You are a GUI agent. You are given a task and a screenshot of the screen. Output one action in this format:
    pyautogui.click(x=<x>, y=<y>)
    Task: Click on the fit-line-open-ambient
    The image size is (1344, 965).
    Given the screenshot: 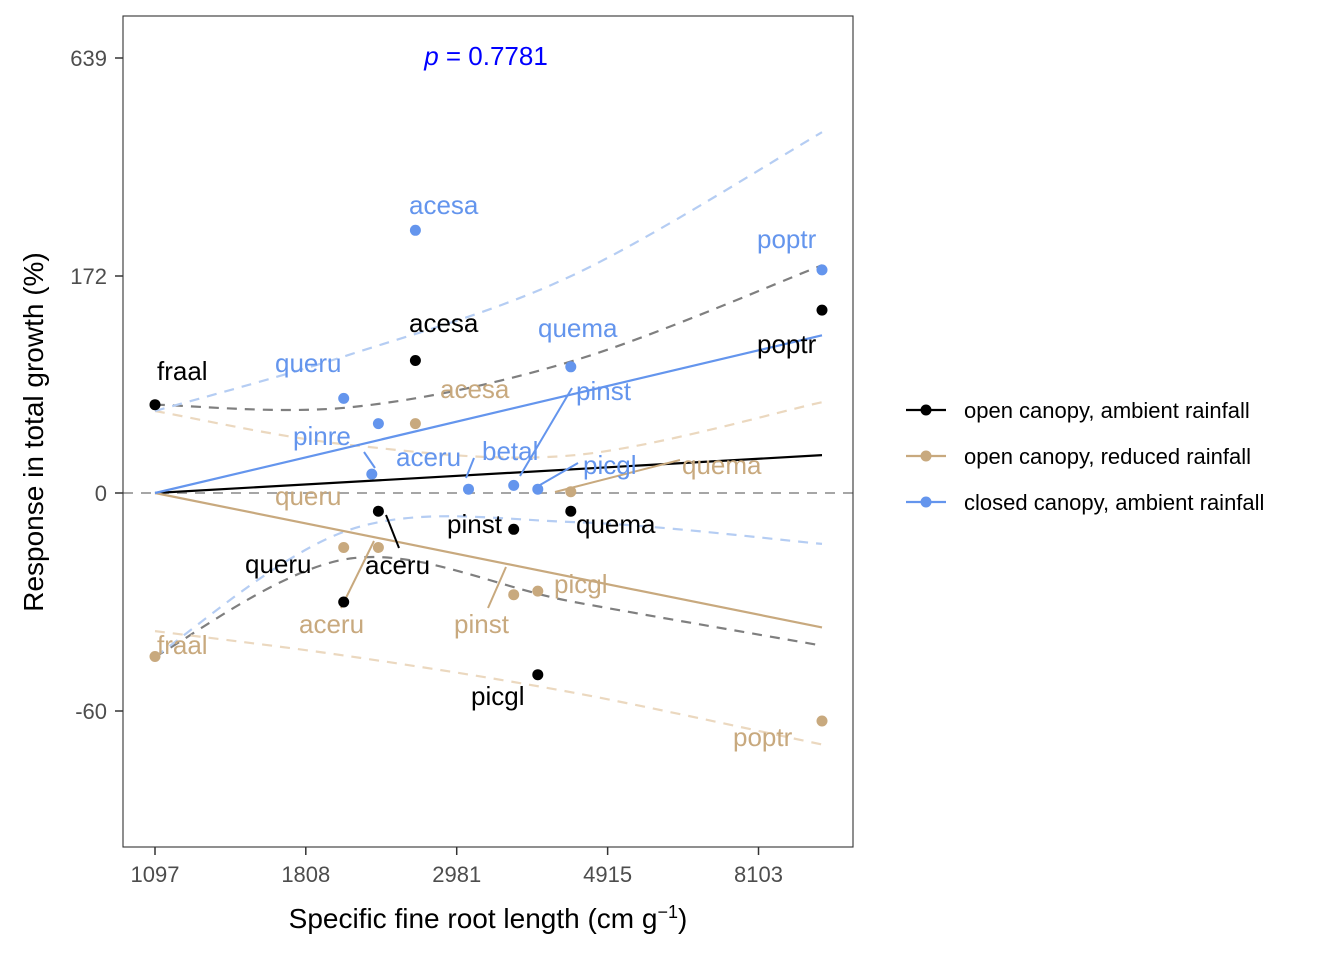 What is the action you would take?
    pyautogui.click(x=488, y=474)
    